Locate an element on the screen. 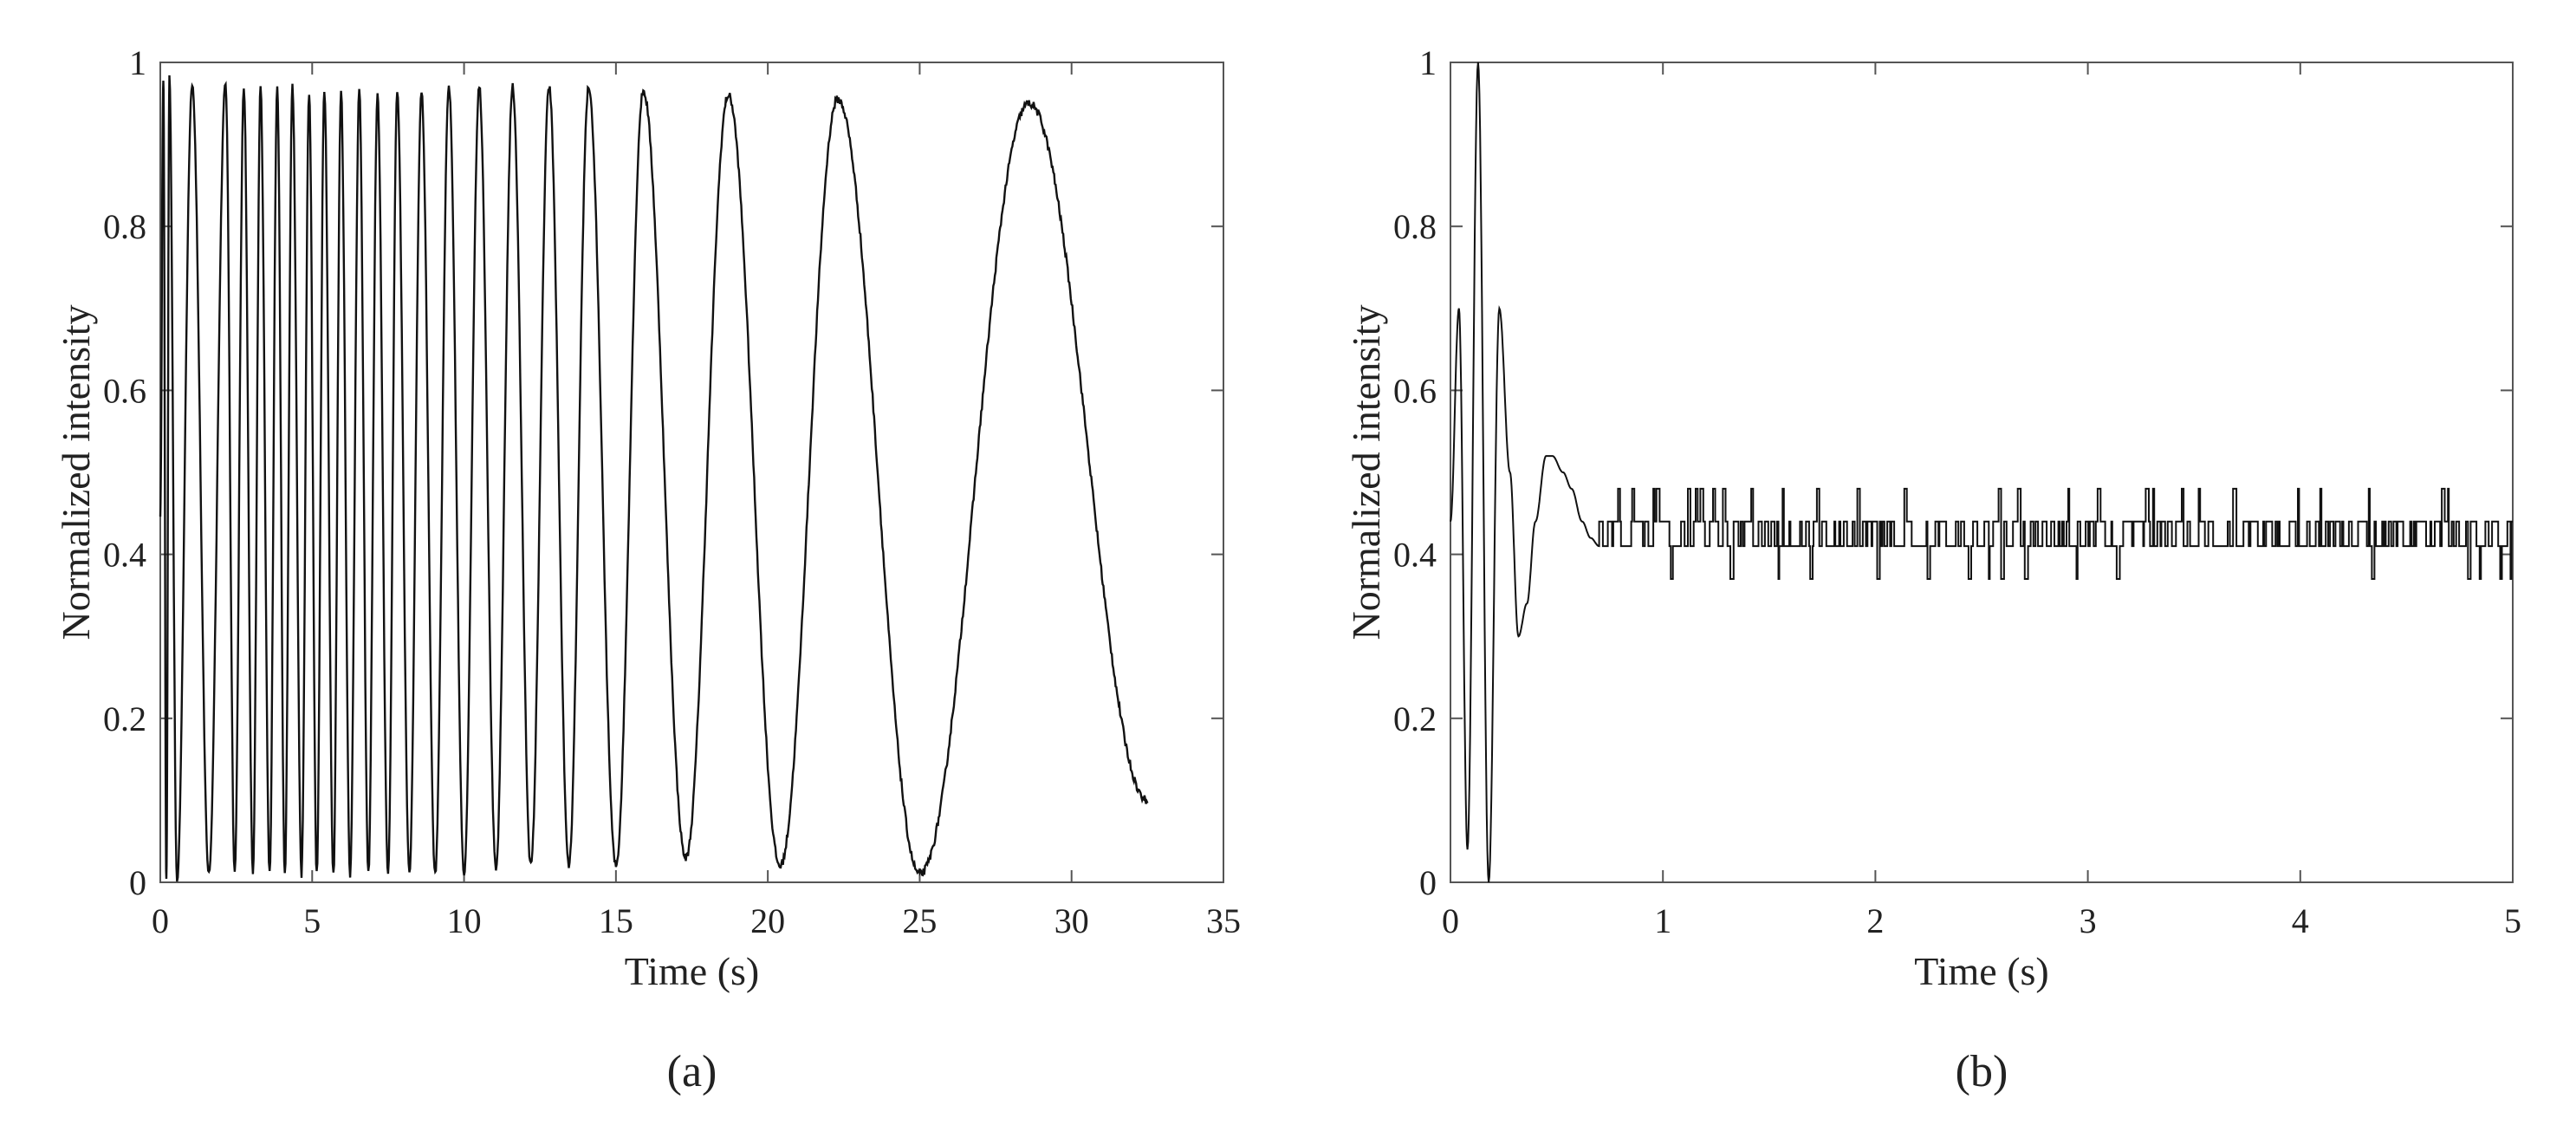  x-tick-label: 10 is located at coordinates (465, 920).